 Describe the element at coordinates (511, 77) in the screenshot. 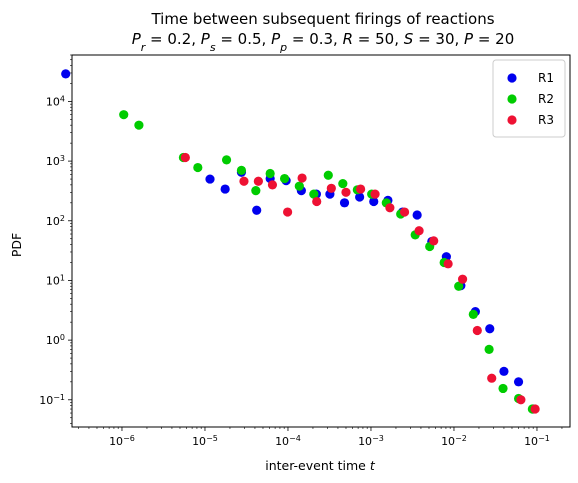

I see `legend-marker-r1` at that location.